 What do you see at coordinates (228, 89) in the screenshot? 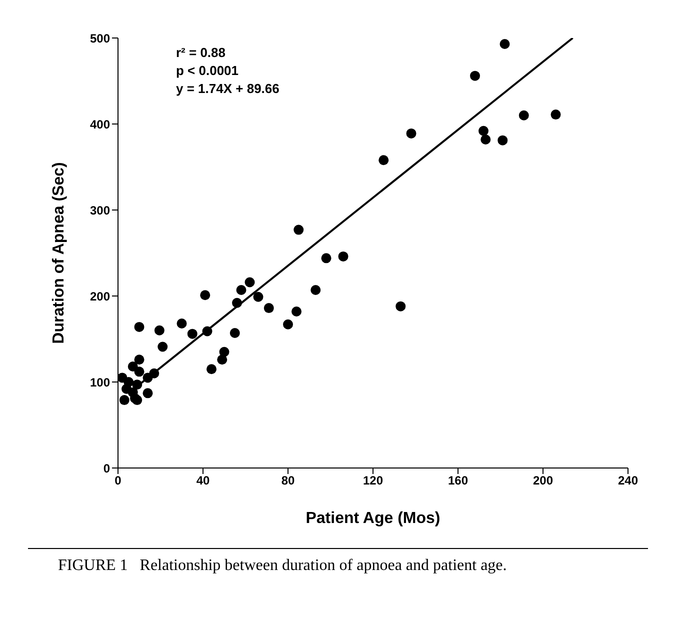
I see `annotation: y = 1.74X + 89.66` at bounding box center [228, 89].